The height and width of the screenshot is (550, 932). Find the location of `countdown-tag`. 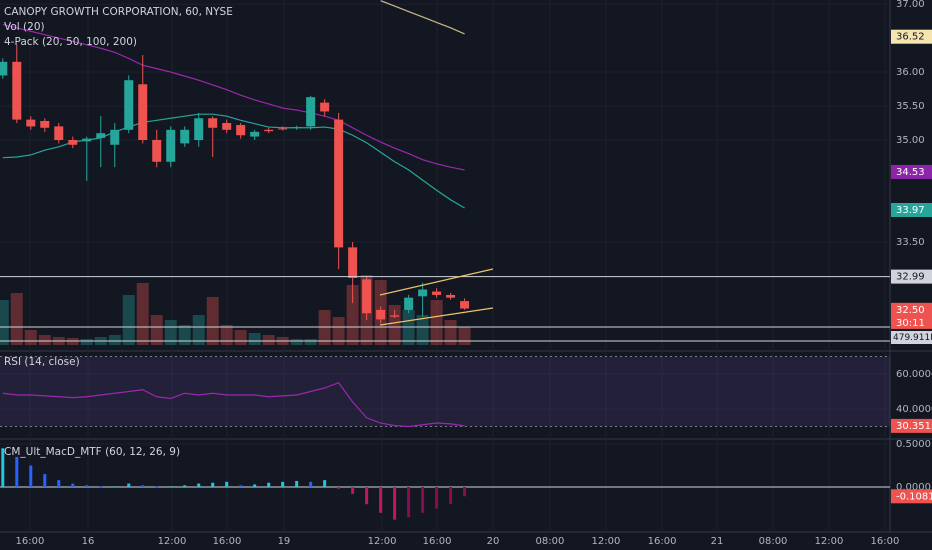

countdown-tag is located at coordinates (911, 322).